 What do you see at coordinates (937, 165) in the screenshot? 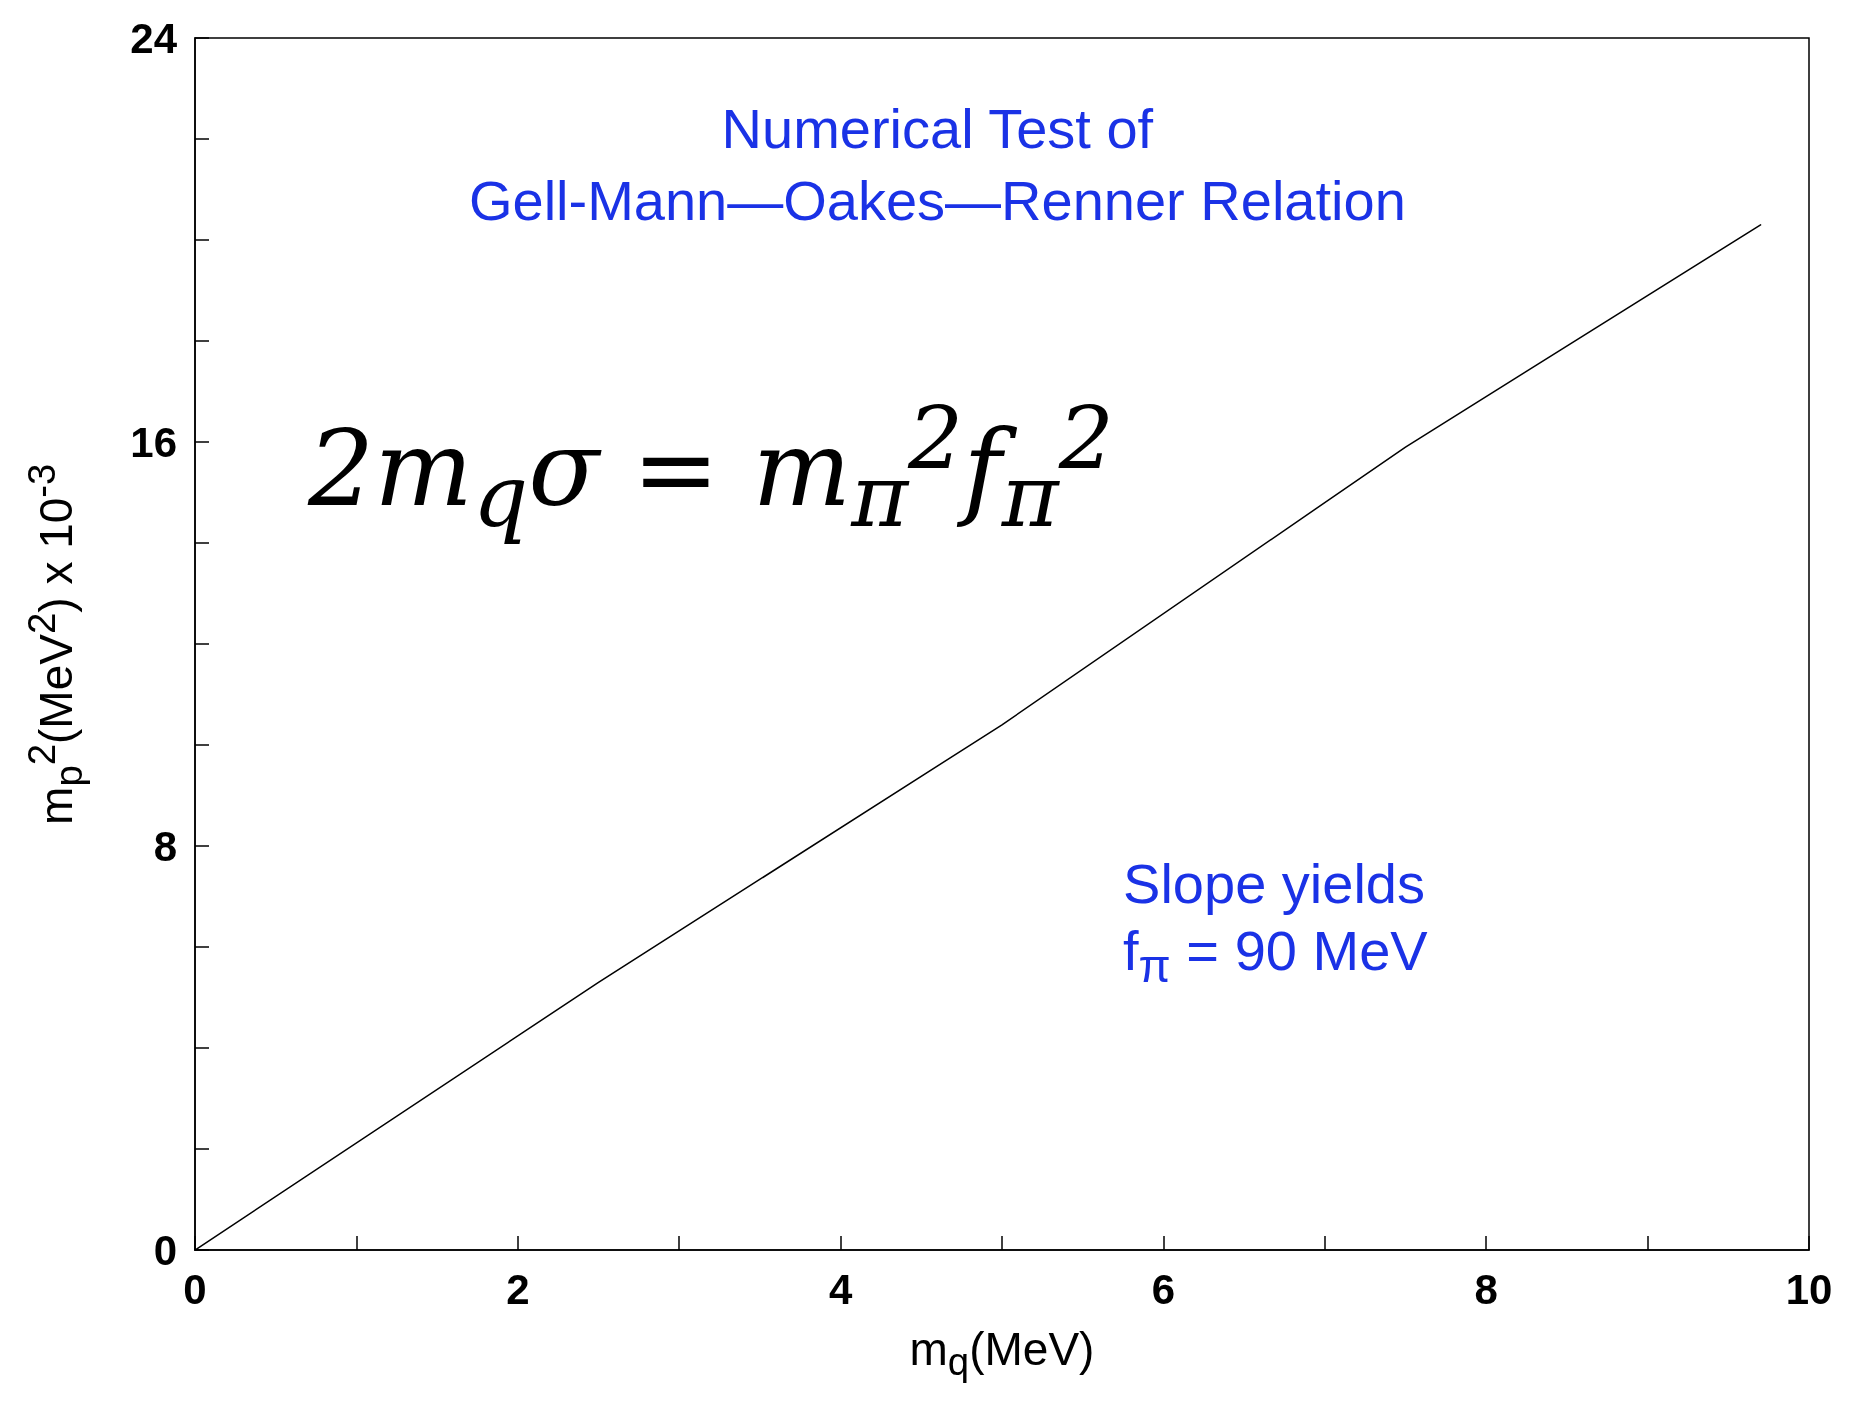
I see `text: Numerical Test of Gell-Mann—Oakes—Renner Relation` at bounding box center [937, 165].